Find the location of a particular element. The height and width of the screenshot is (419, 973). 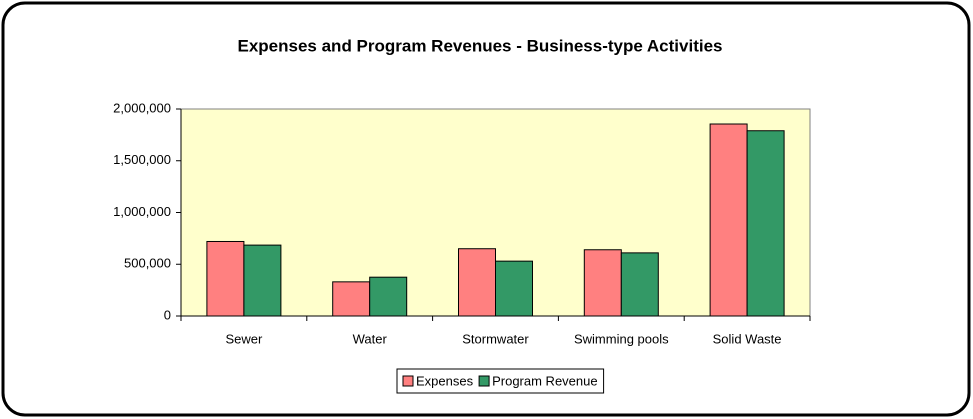

x-tick-label: Sewer is located at coordinates (244, 338).